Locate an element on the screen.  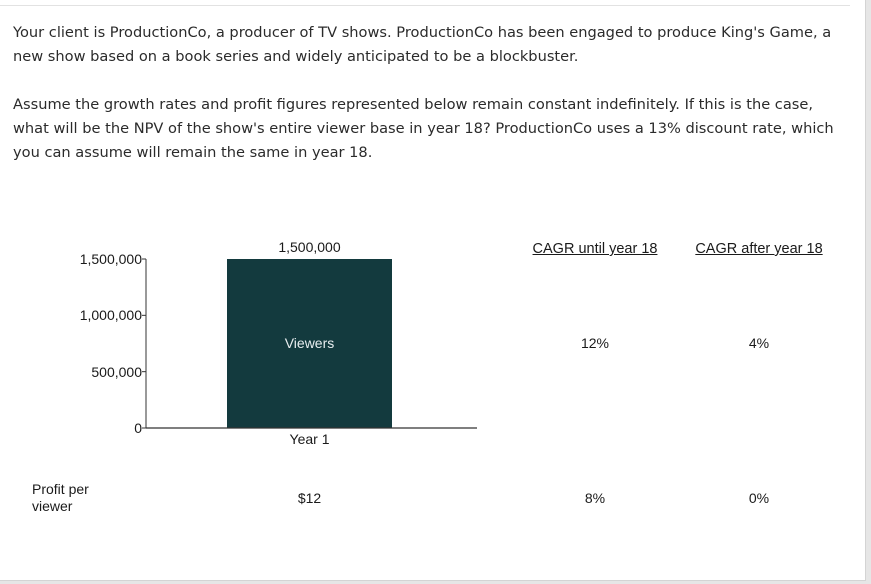
viewers-cagr-until-18: 12% is located at coordinates (595, 343).